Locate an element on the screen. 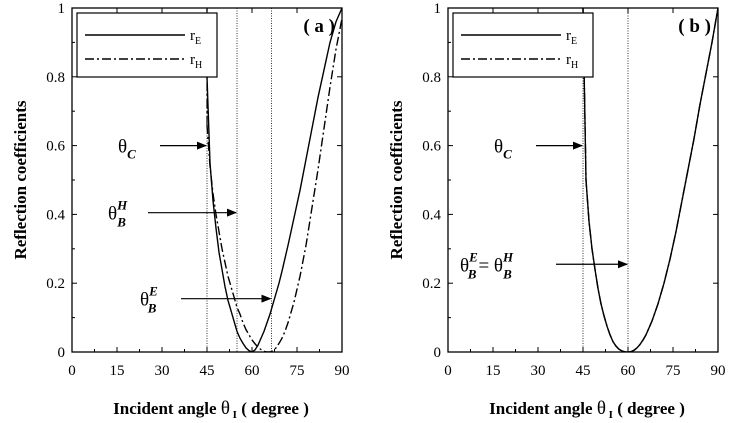 This screenshot has width=730, height=423. annotation-theta_bh: θH B is located at coordinates (118, 214).